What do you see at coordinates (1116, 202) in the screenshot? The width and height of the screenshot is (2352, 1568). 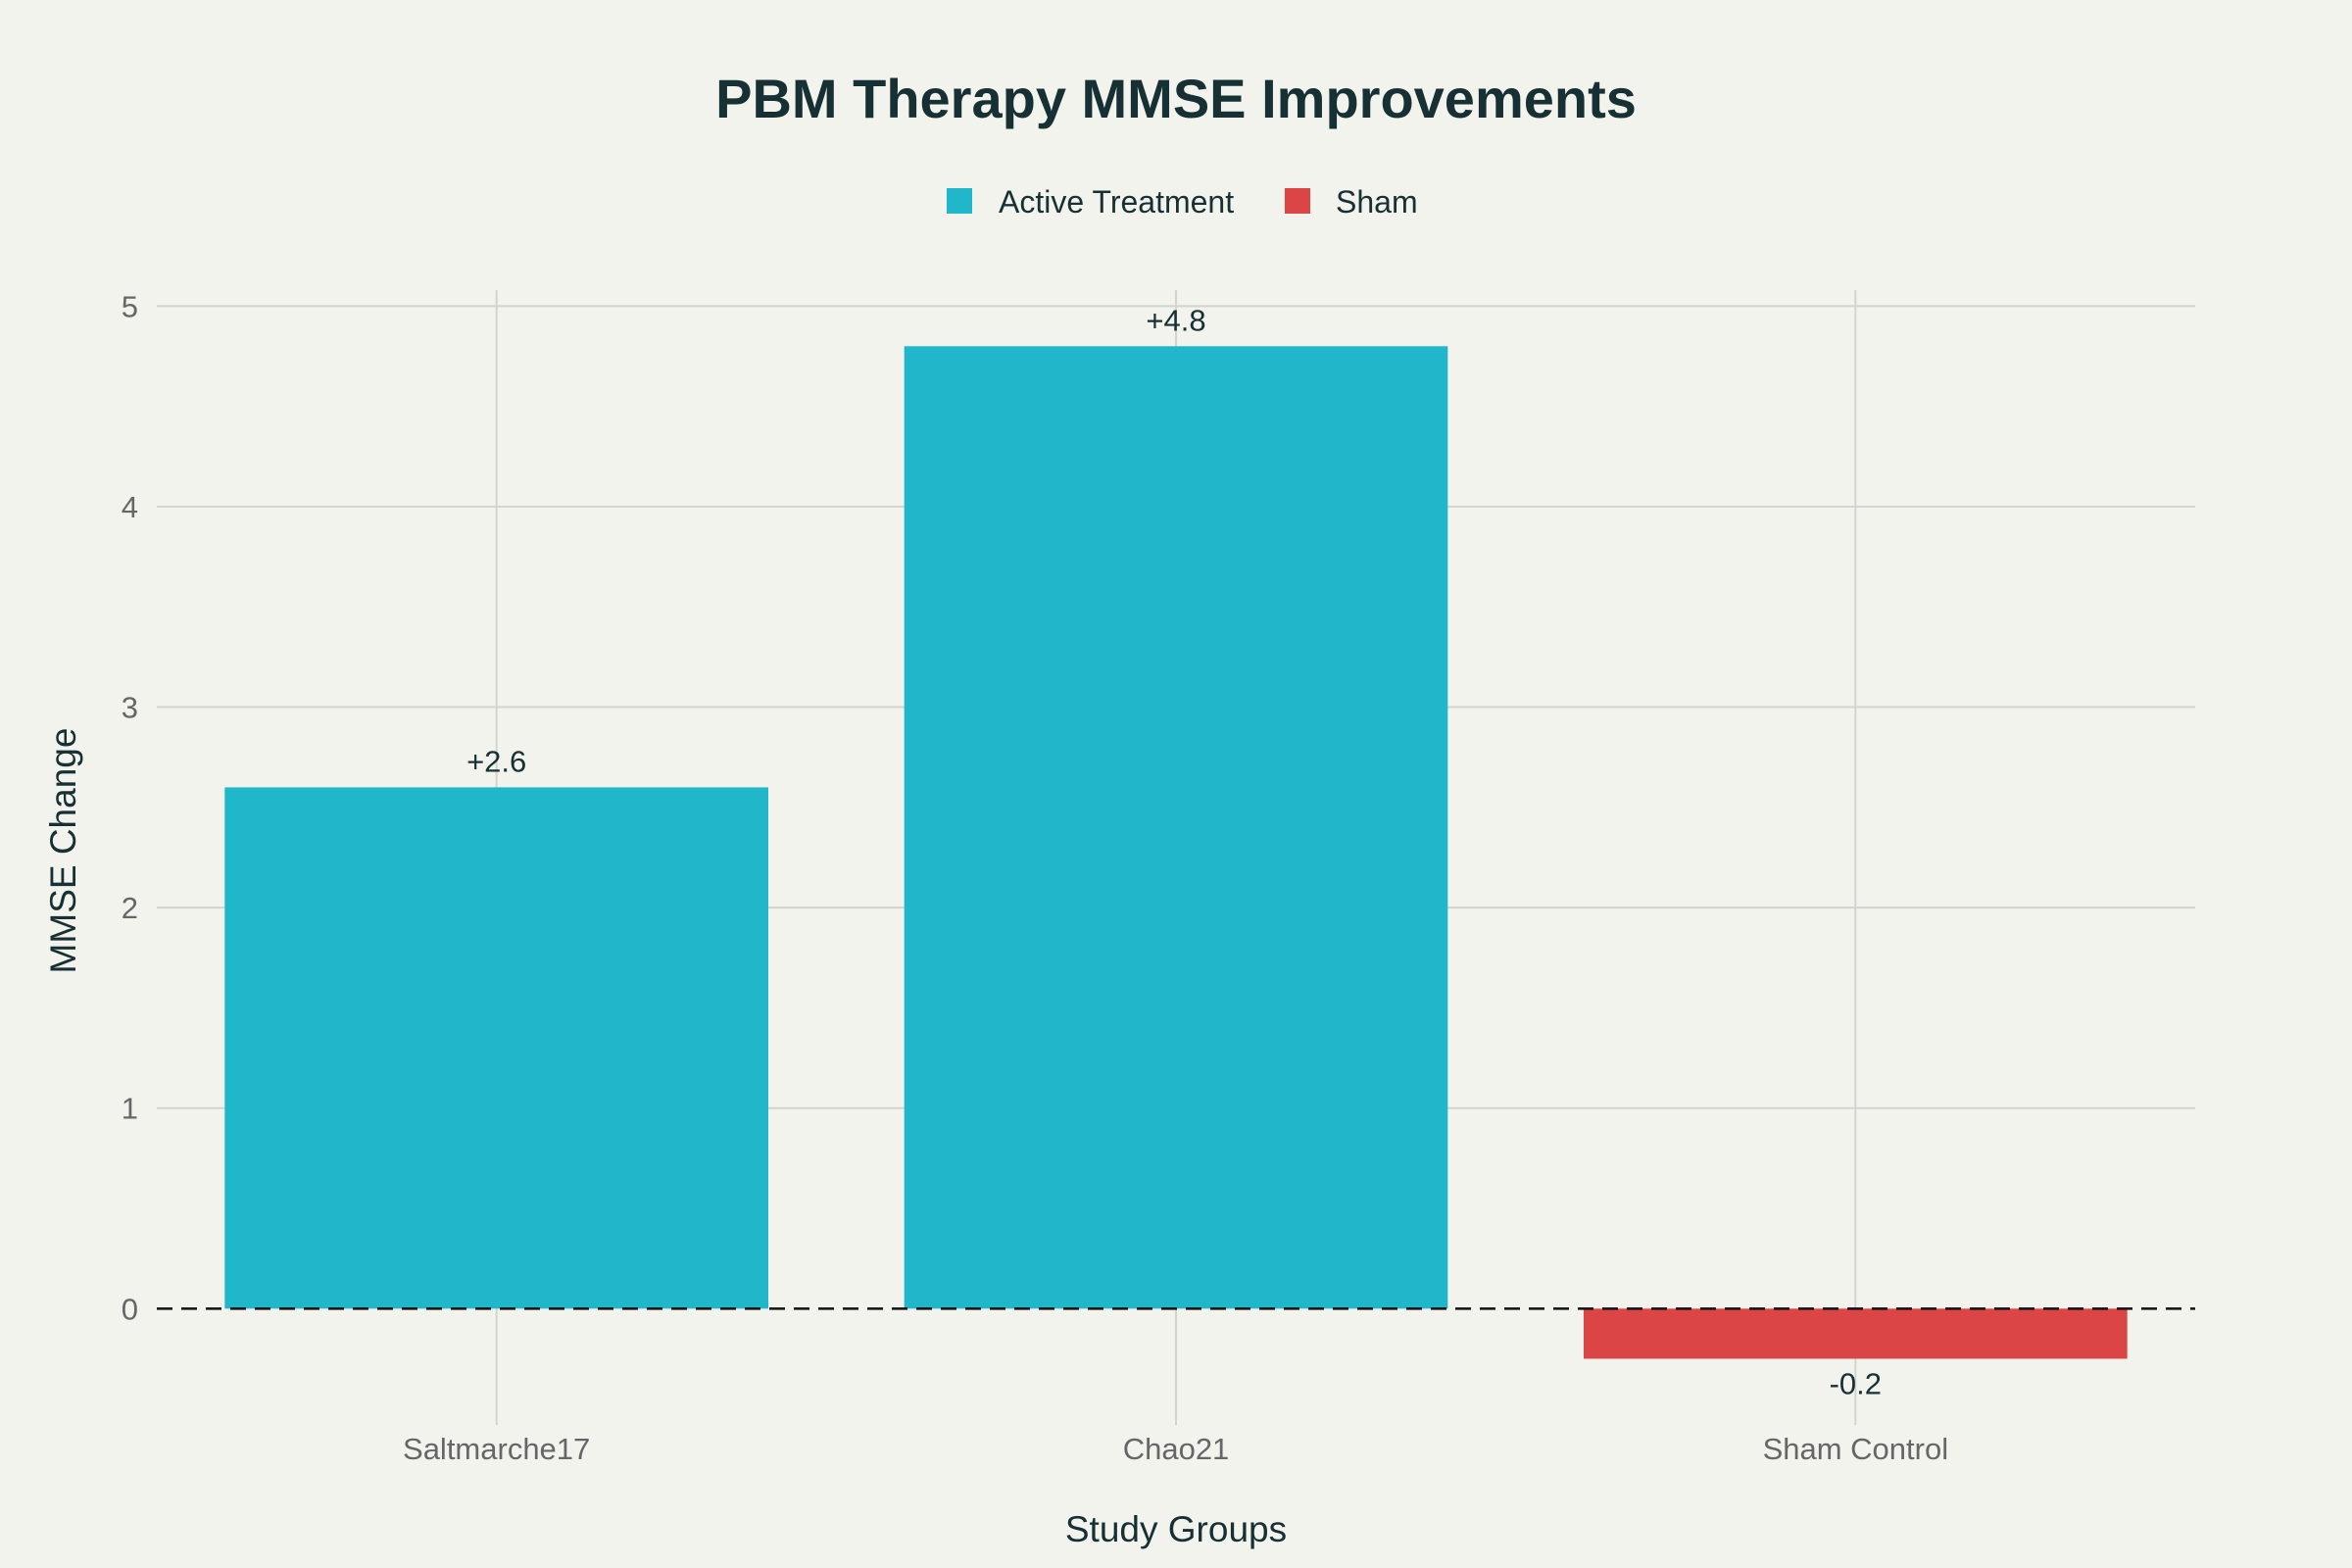 I see `legend-label-active-treatment: Active Treatment` at bounding box center [1116, 202].